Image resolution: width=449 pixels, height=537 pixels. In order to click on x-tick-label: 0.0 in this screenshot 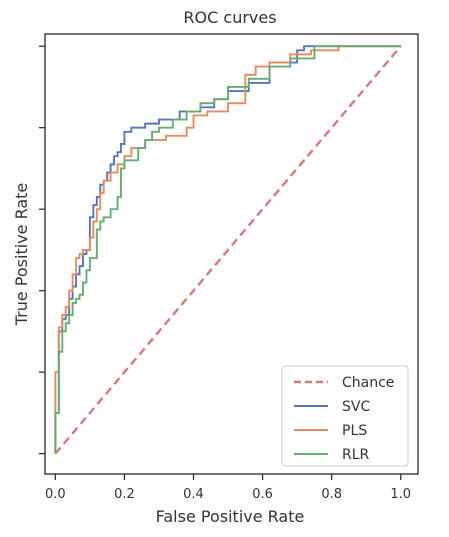, I will do `click(55, 494)`.